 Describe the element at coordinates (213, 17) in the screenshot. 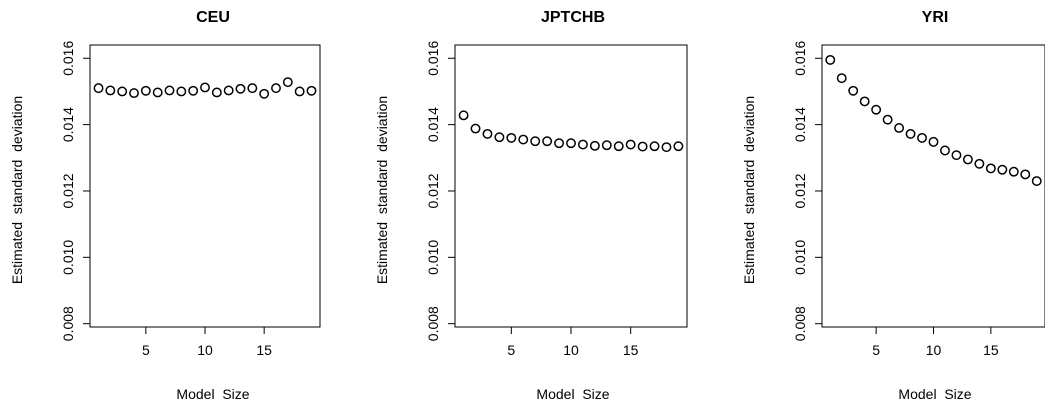

I see `panel-title: CEU` at that location.